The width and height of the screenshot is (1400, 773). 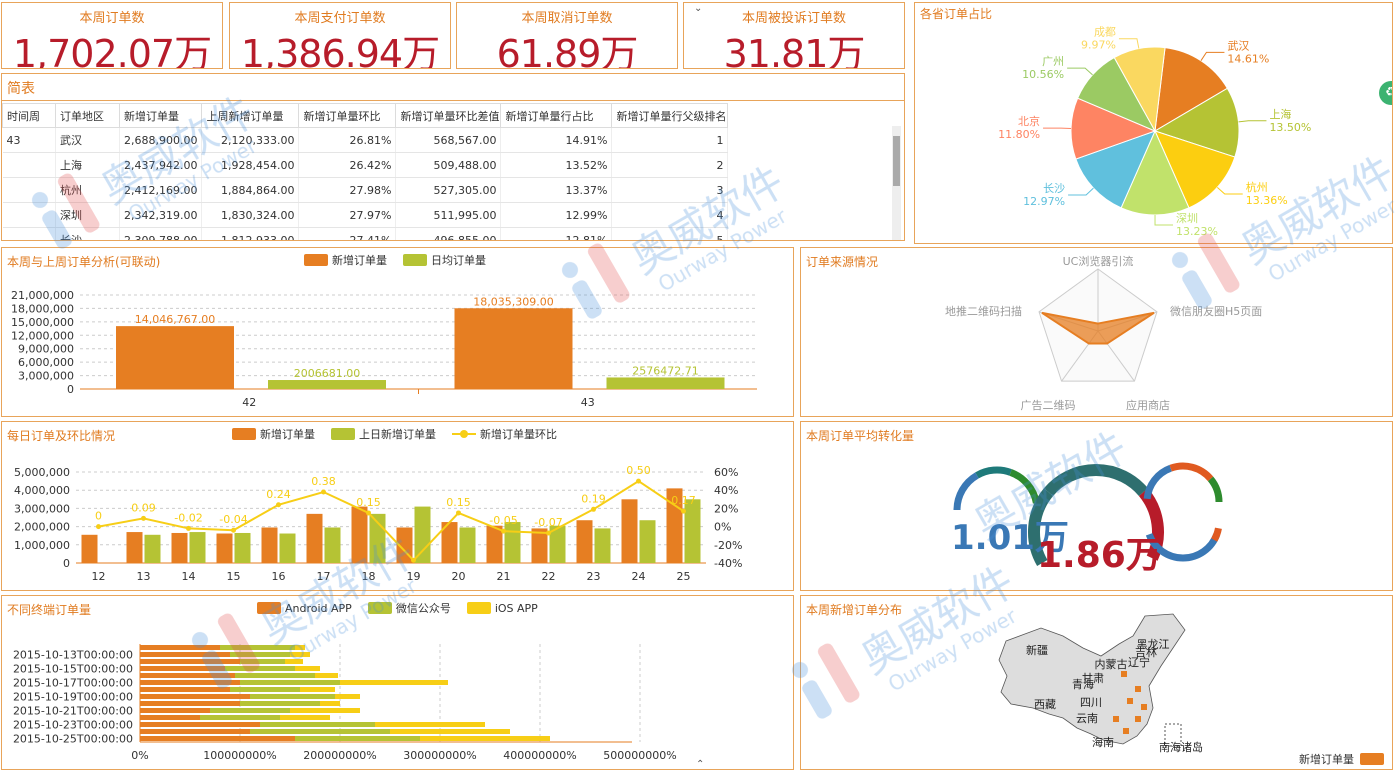 What do you see at coordinates (1191, 89) in the screenshot?
I see `pie-slice` at bounding box center [1191, 89].